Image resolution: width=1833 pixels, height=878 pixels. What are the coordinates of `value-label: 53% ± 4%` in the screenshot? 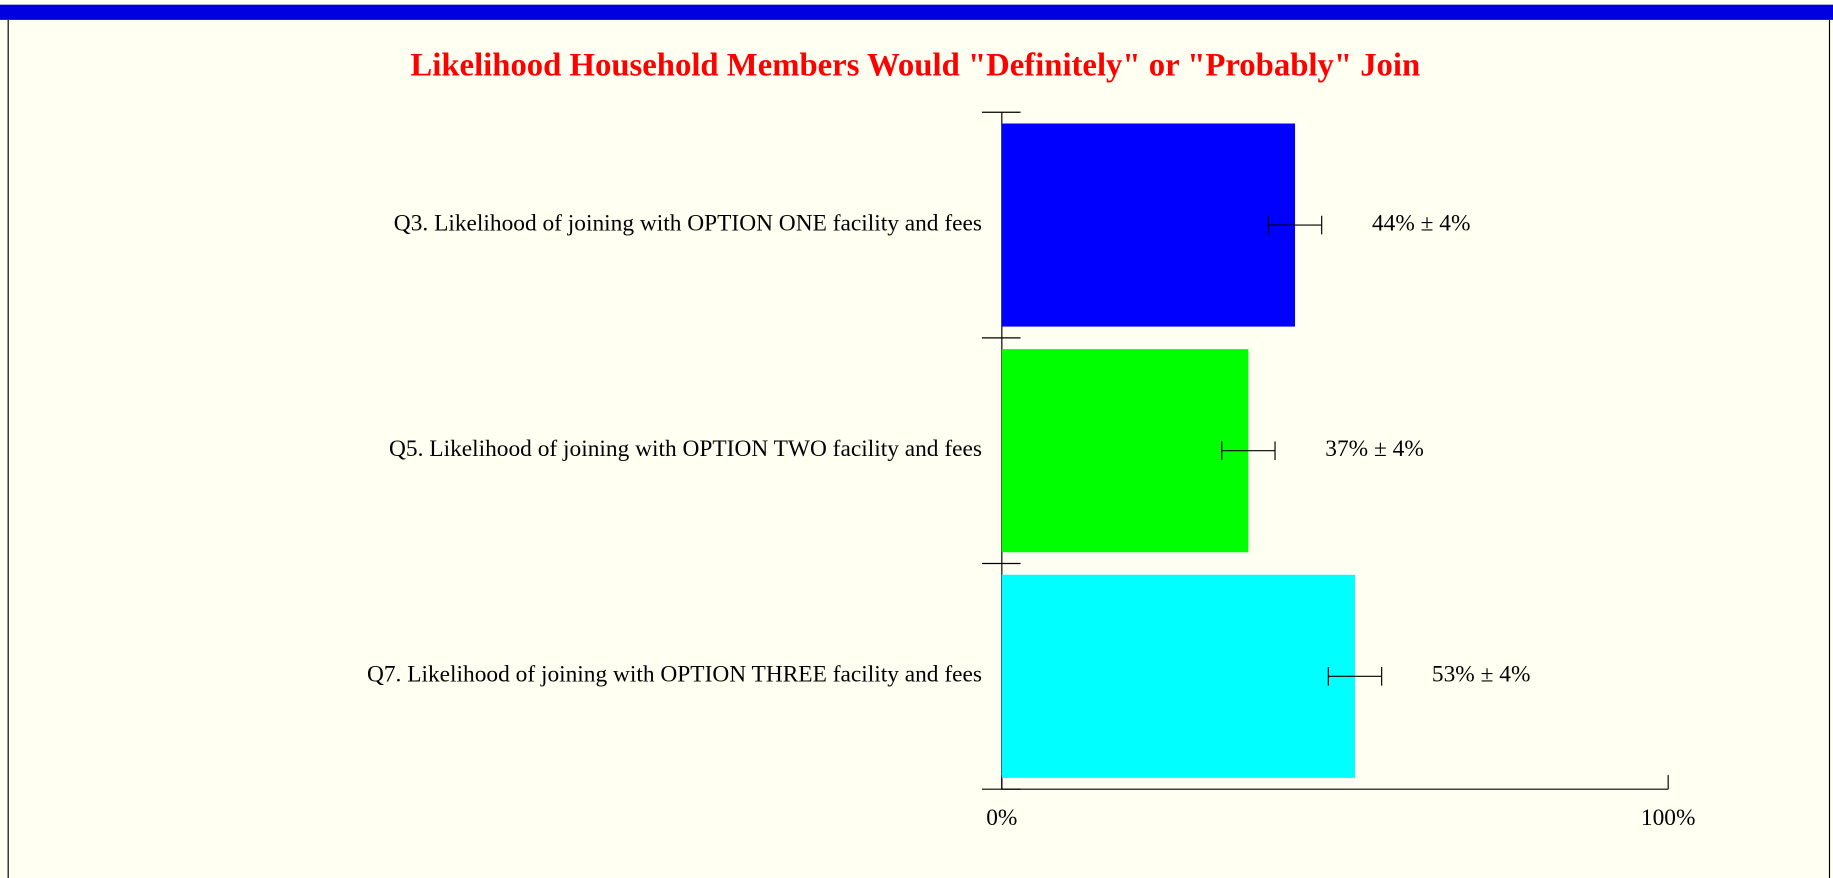 It's located at (1481, 675).